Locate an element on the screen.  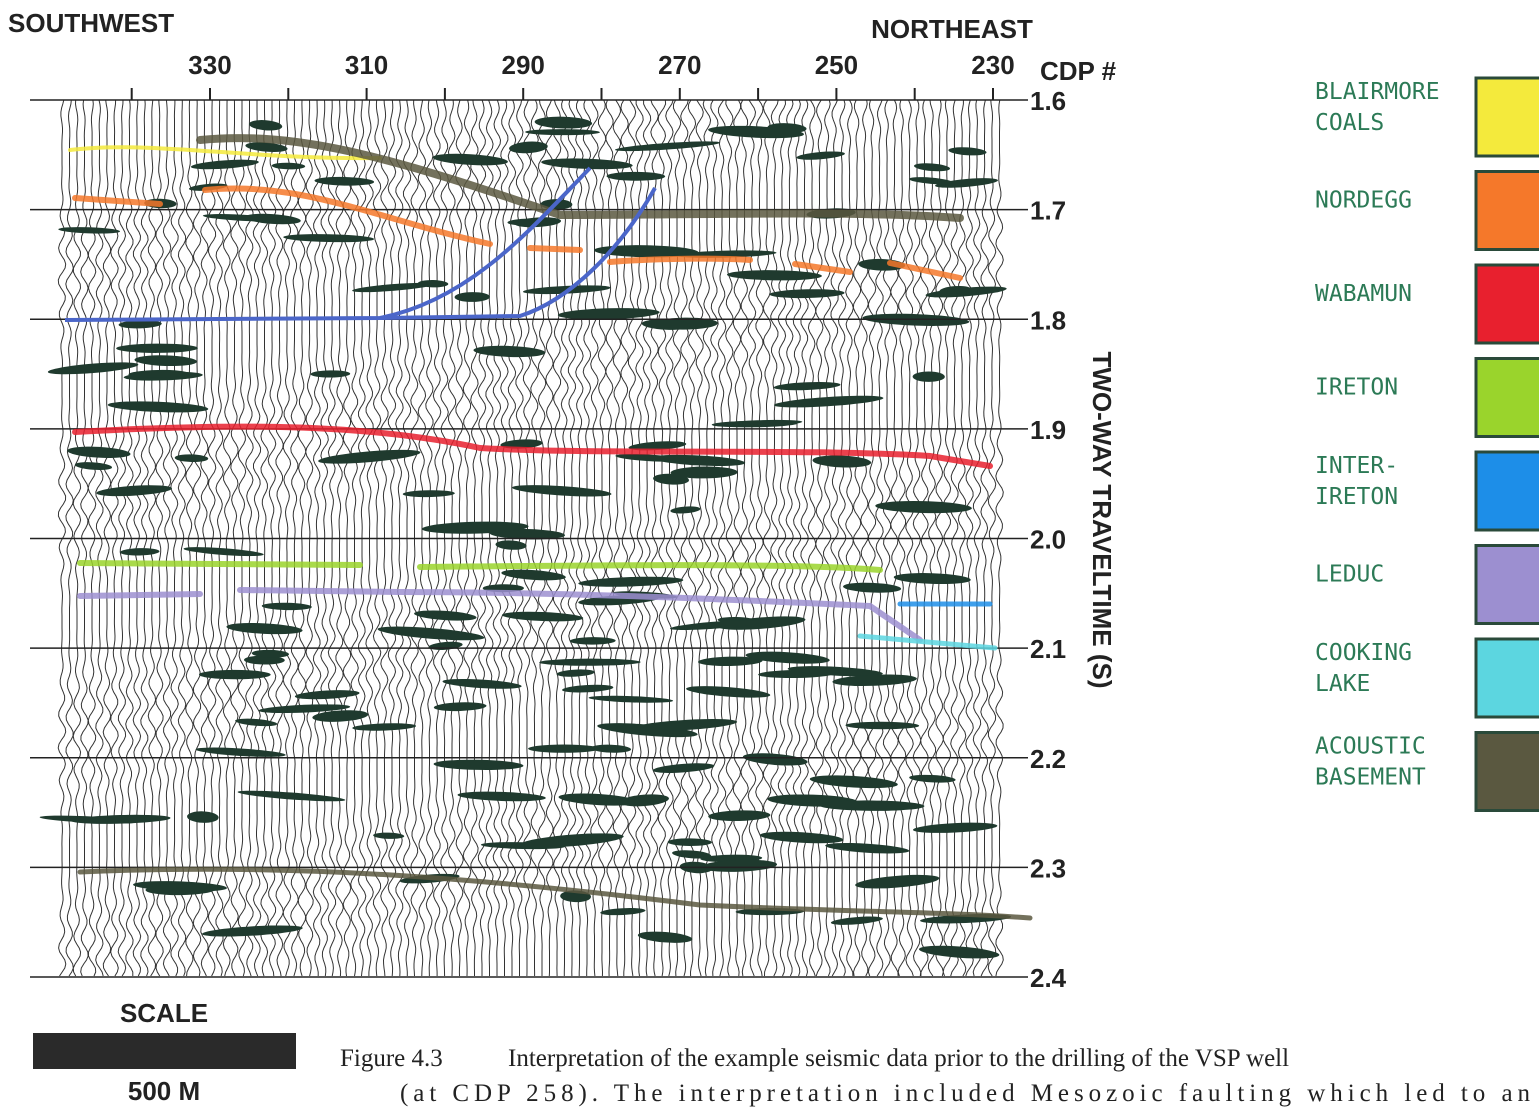
time-tick-label: 1.9 is located at coordinates (1048, 430).